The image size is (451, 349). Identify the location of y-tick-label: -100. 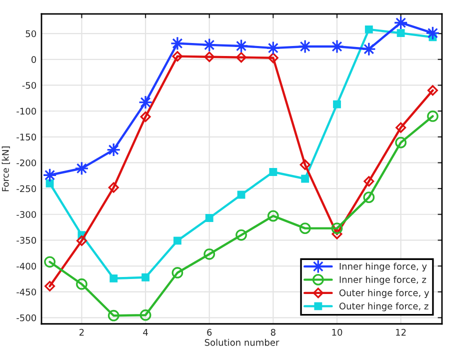
(26, 111).